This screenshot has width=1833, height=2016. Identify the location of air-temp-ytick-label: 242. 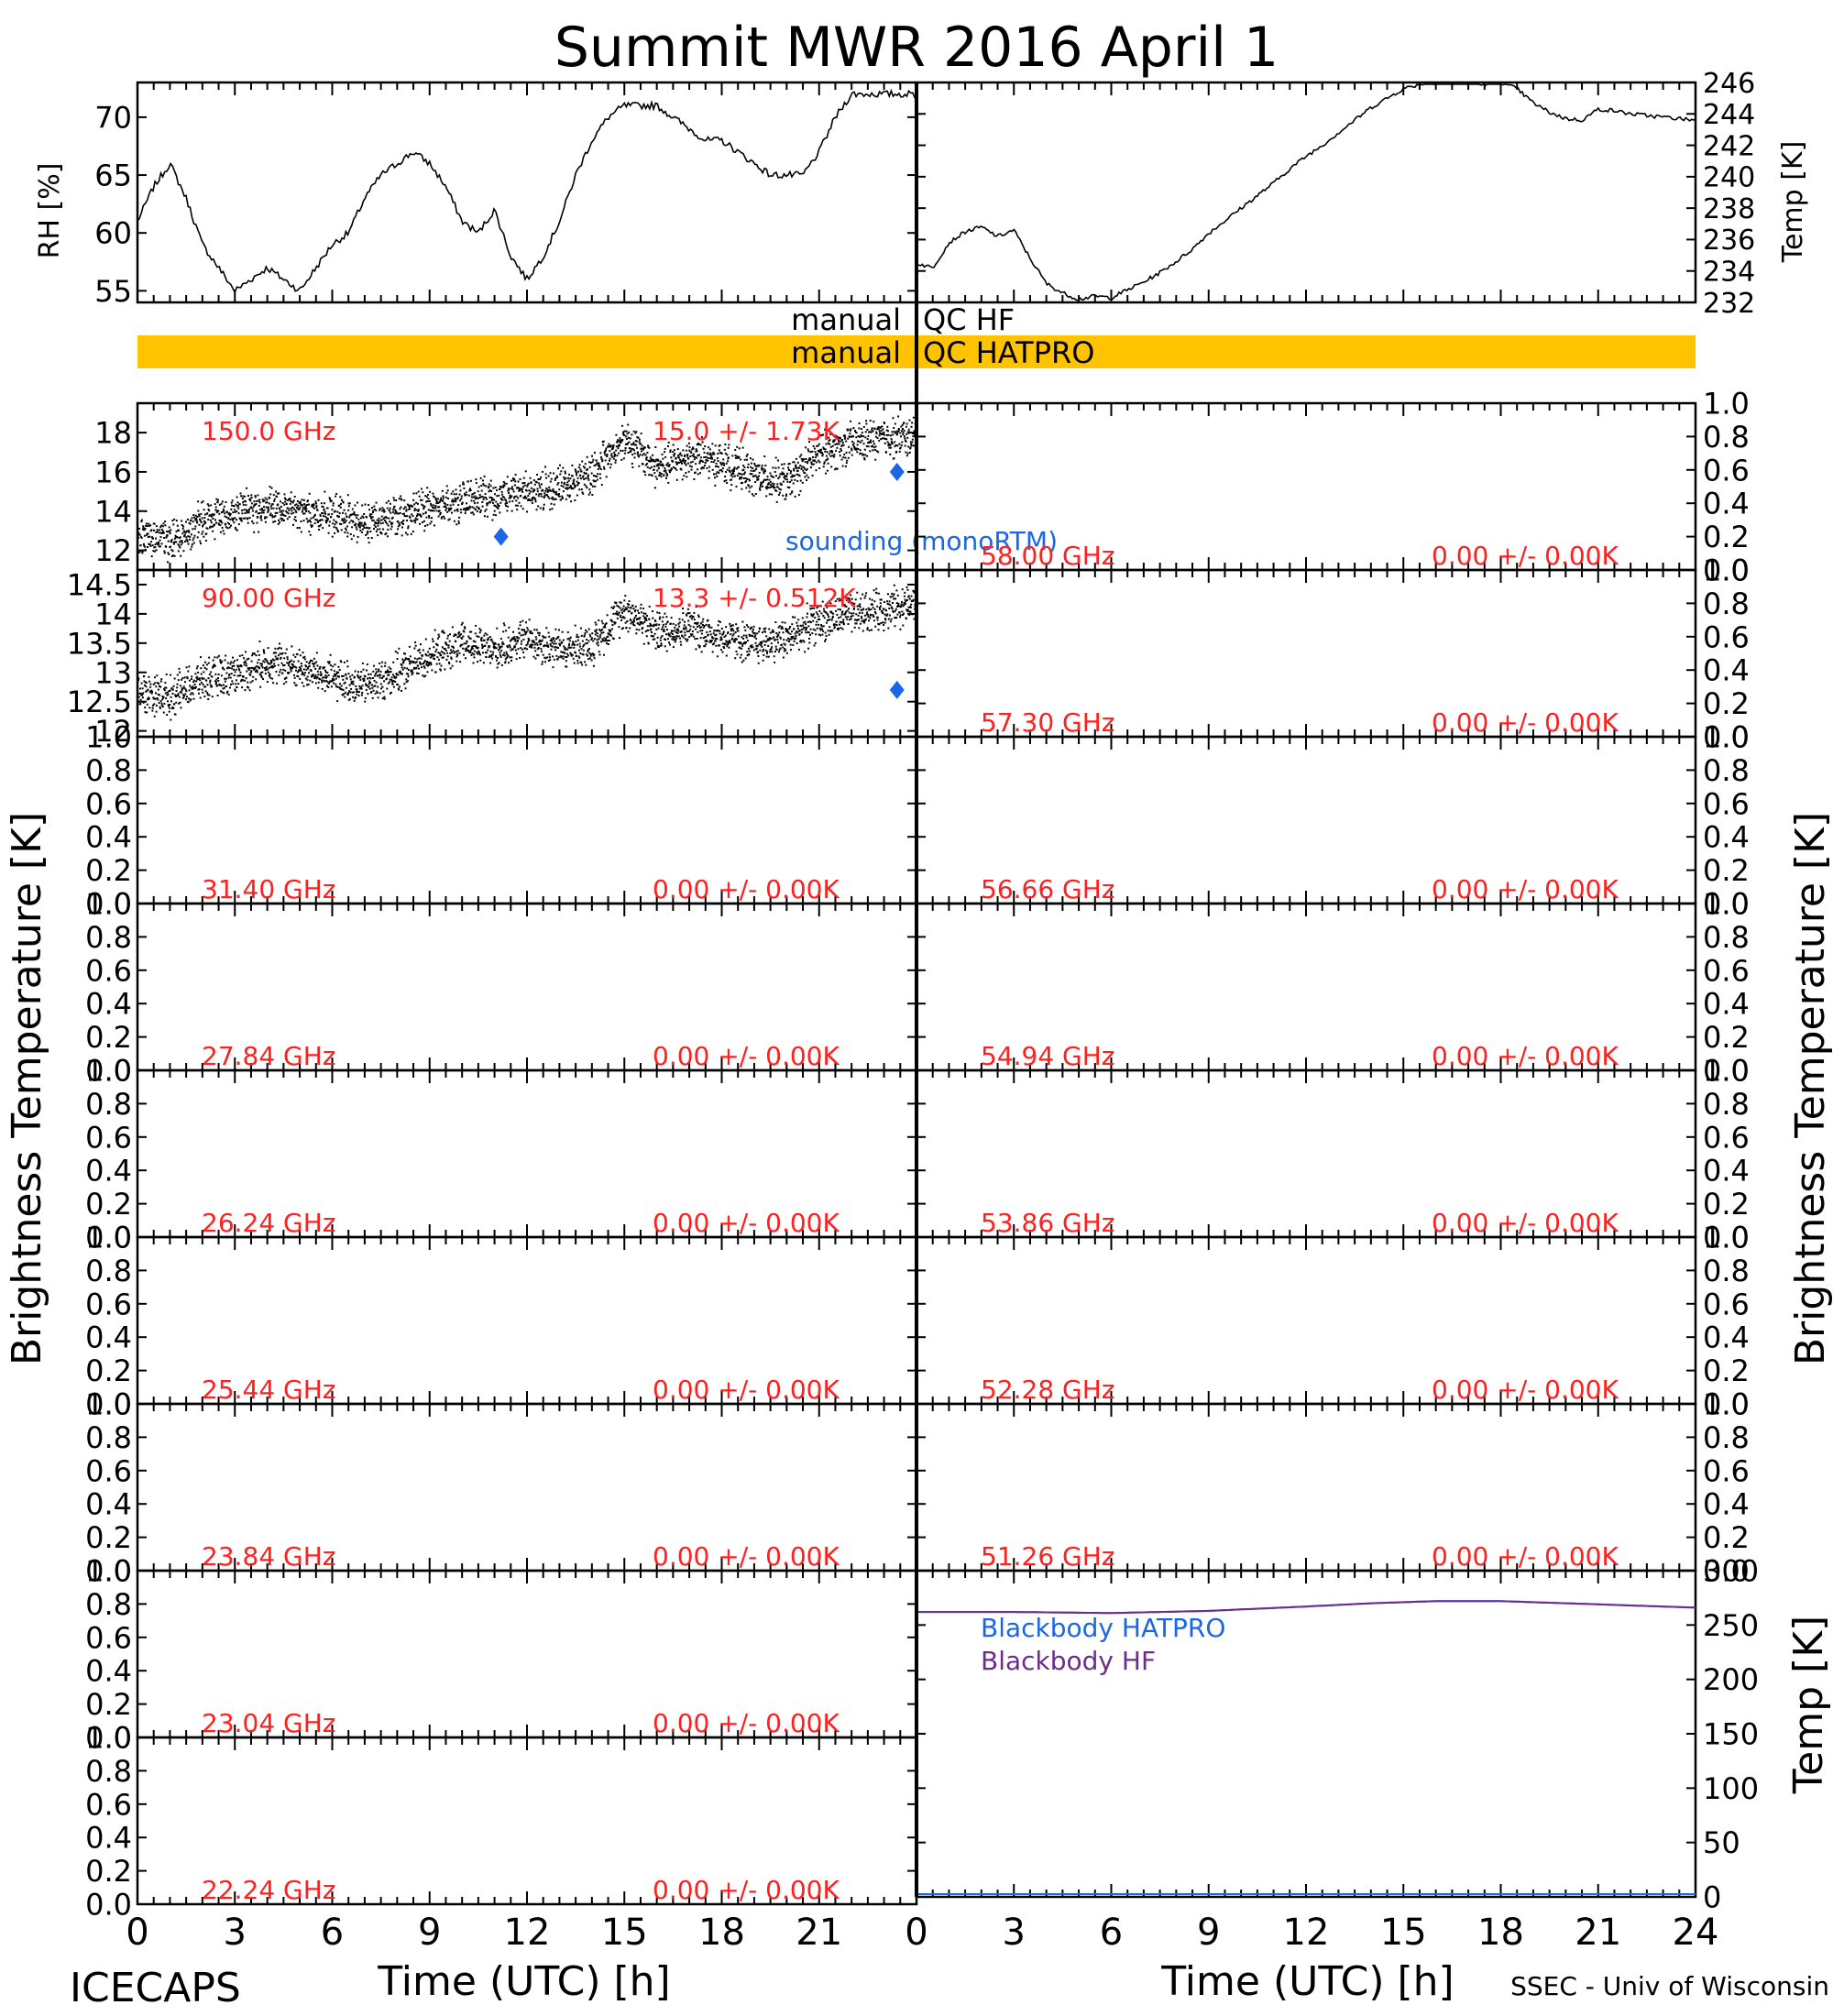
(1729, 146).